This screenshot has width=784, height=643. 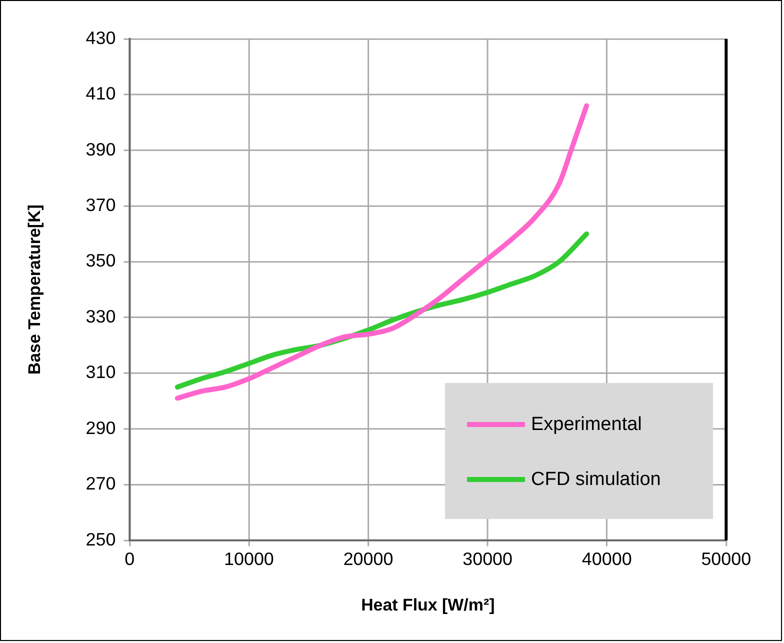 I want to click on y-tick-label: 410, so click(x=101, y=94).